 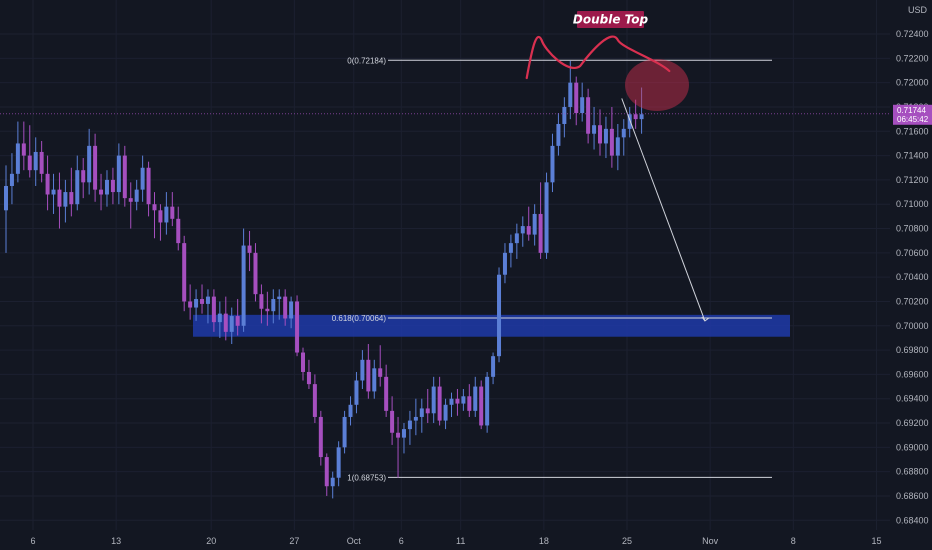 I want to click on y-tick-label: 0.68400, so click(x=912, y=520).